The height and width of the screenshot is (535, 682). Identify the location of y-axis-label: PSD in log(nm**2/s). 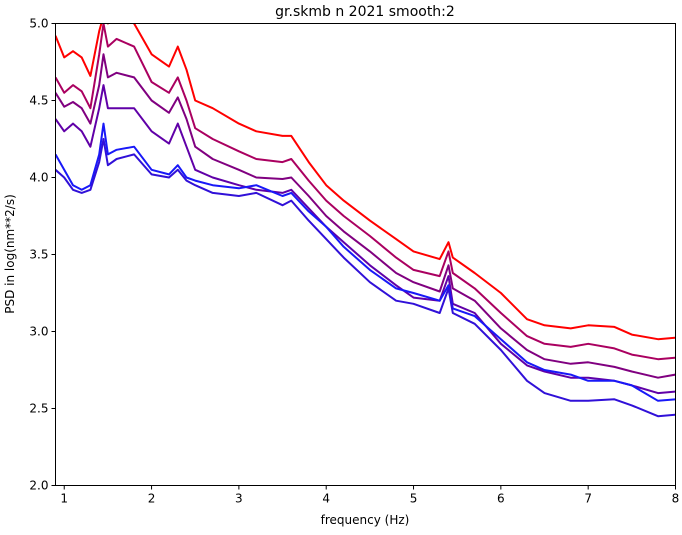
(10, 254).